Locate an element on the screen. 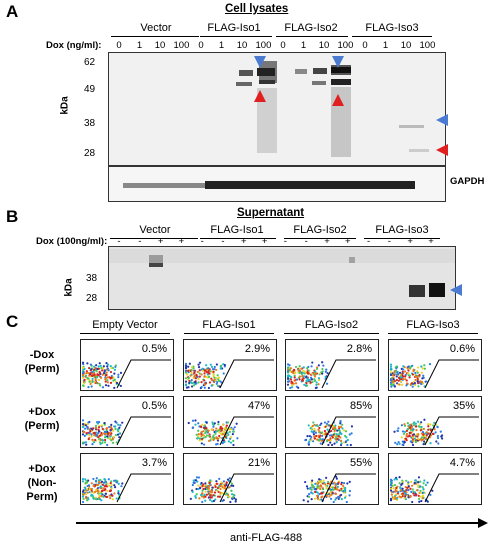 The height and width of the screenshot is (550, 497). flow-plot: 47% is located at coordinates (230, 422).